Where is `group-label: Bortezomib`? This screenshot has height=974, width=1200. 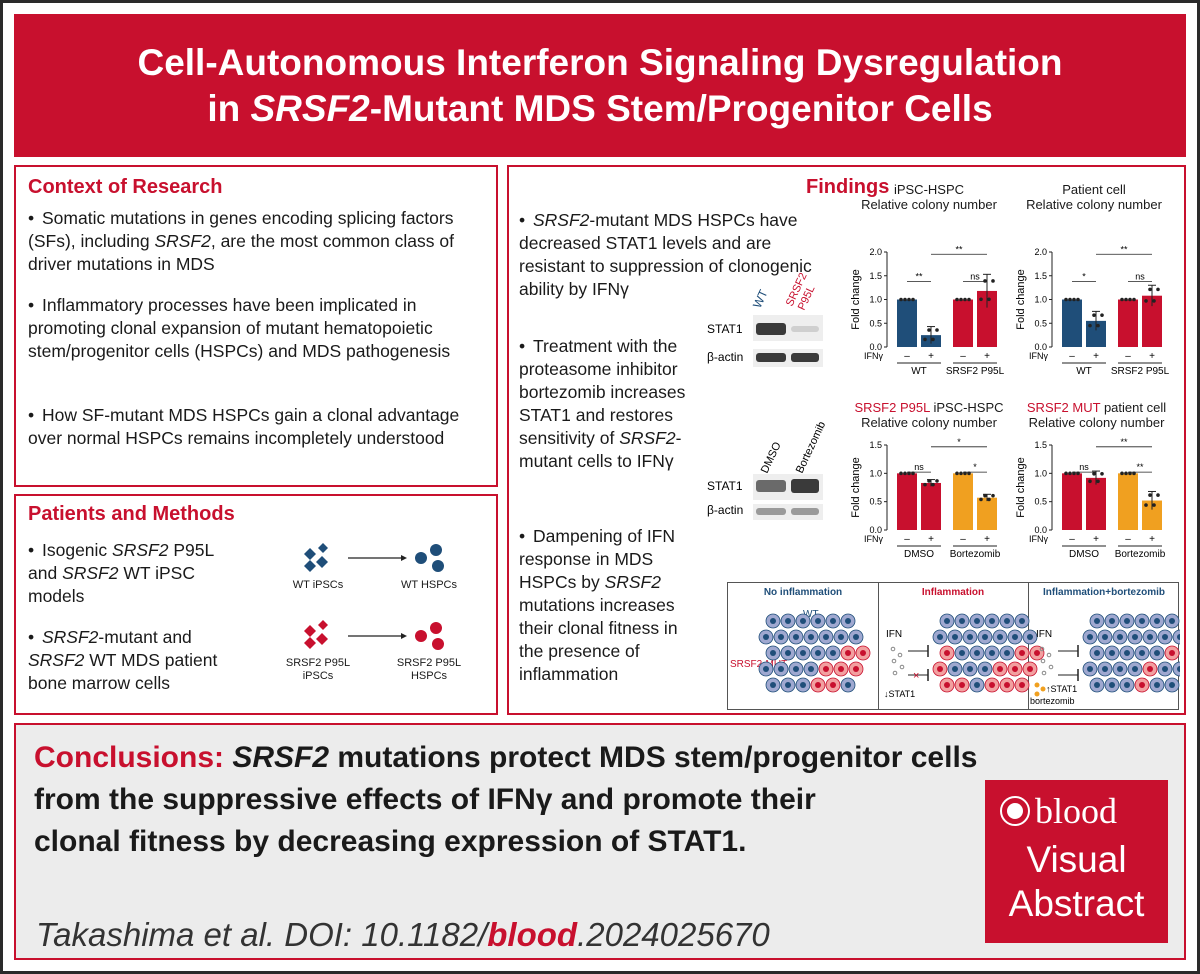 group-label: Bortezomib is located at coordinates (1140, 554).